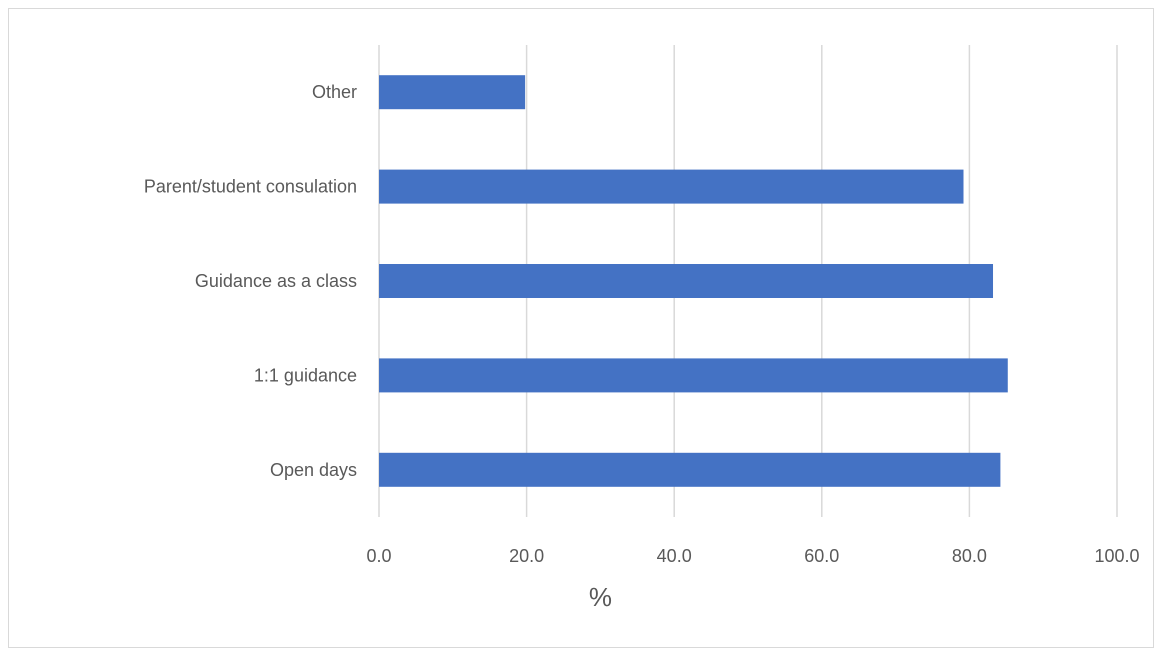  I want to click on x-tick-labels: 0.0 20.0 40.0 60.0 80.0 100.0, so click(752, 556).